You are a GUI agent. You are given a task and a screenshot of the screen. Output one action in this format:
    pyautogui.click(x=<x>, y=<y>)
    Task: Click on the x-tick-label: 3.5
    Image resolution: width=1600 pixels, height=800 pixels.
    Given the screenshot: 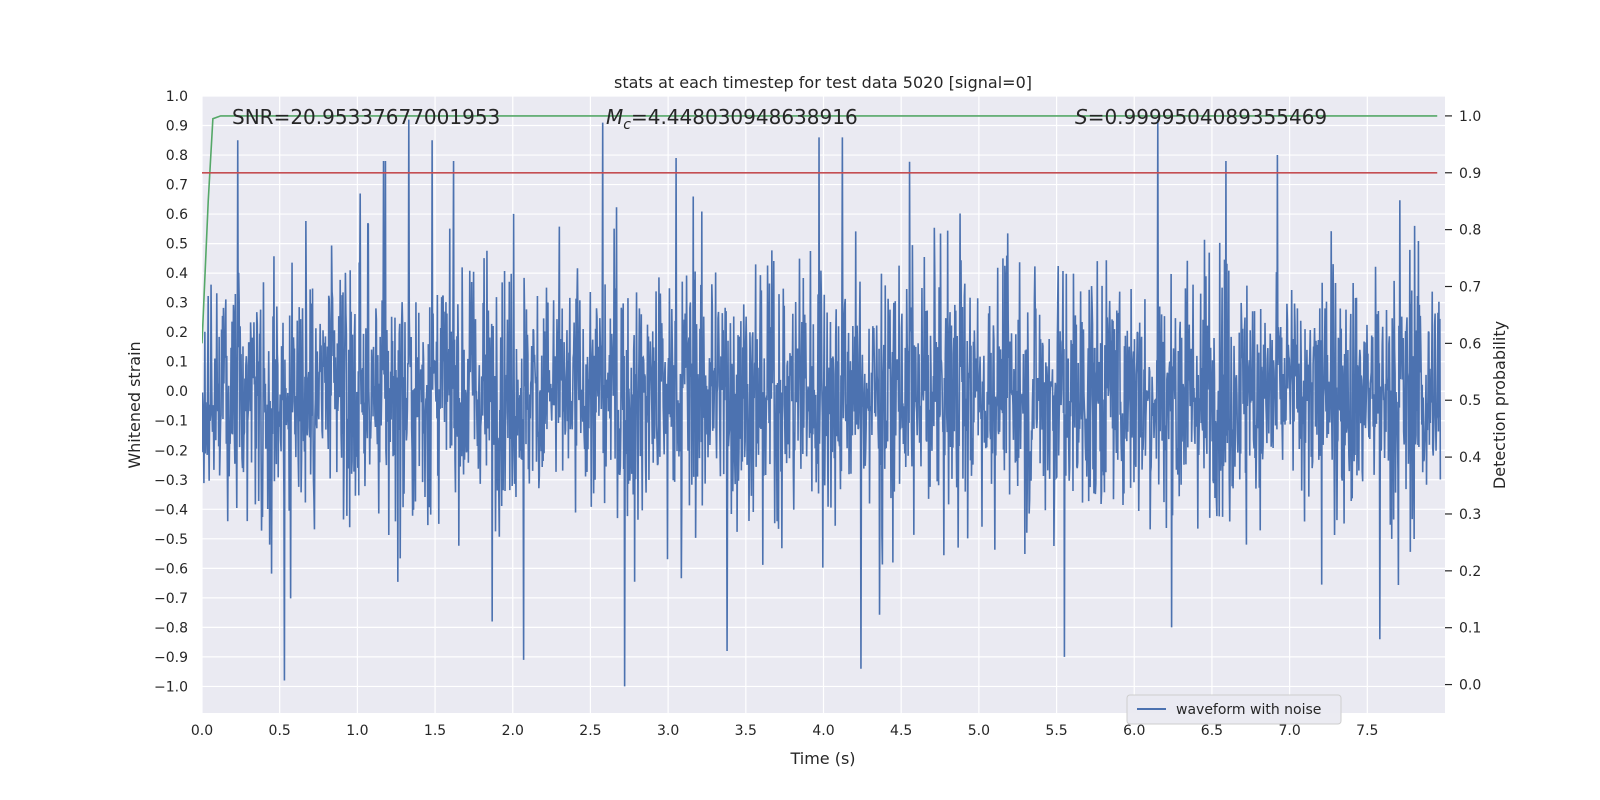 What is the action you would take?
    pyautogui.click(x=746, y=731)
    